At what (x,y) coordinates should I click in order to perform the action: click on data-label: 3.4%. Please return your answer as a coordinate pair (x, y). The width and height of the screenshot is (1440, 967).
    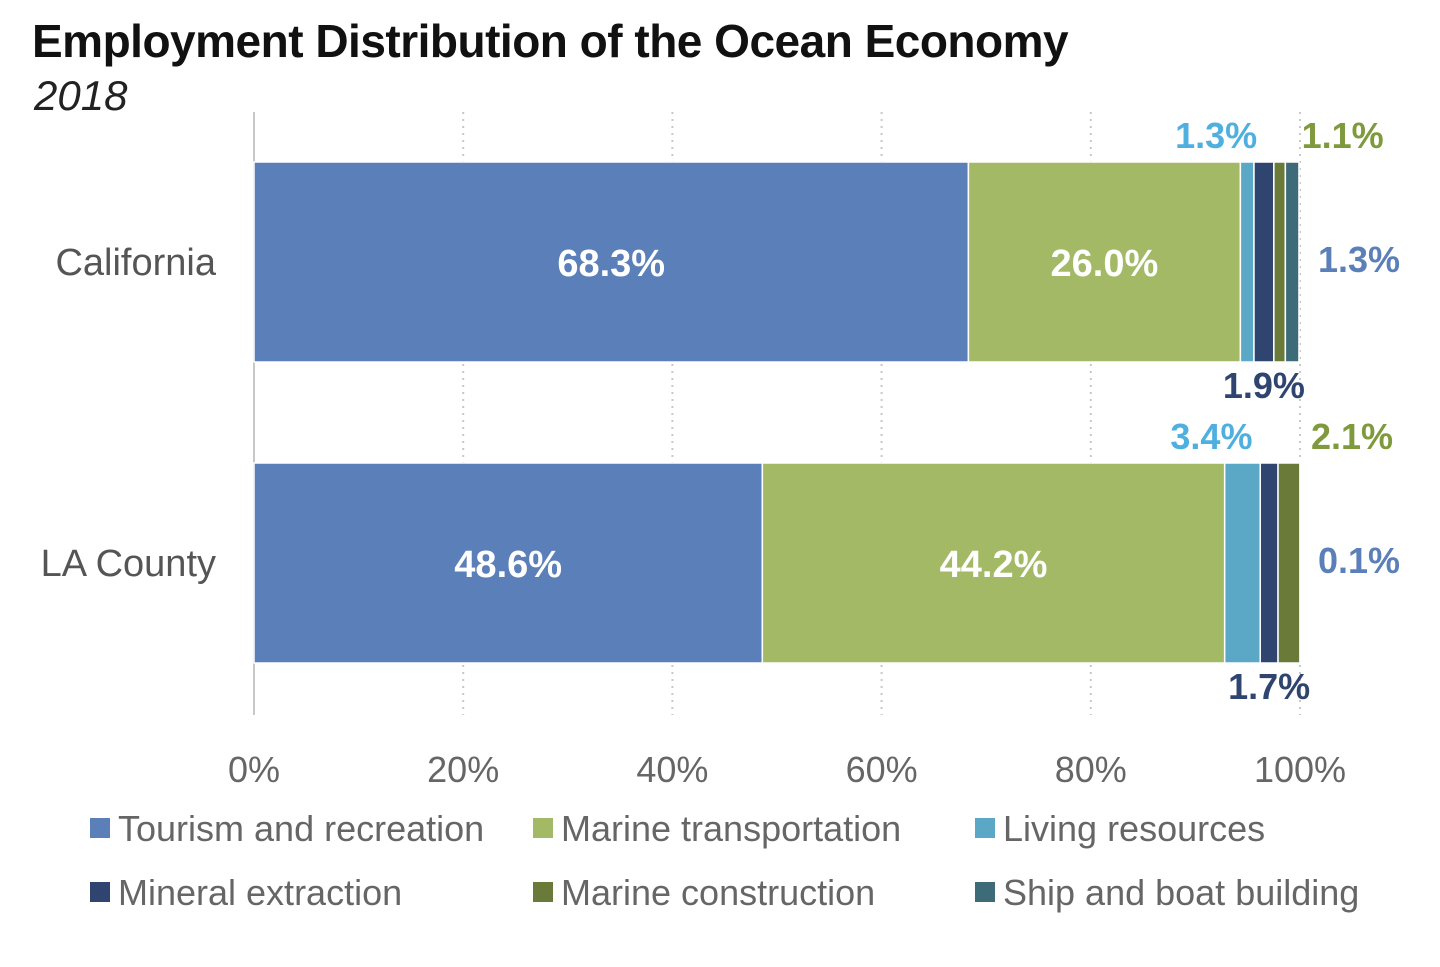
    Looking at the image, I should click on (1211, 436).